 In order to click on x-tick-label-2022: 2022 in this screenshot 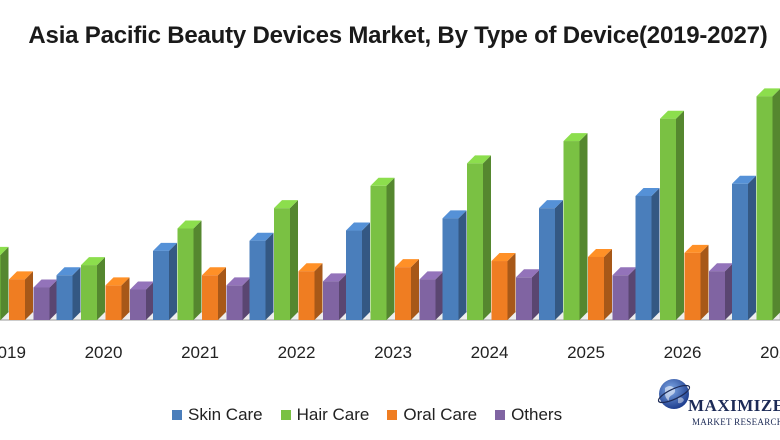, I will do `click(297, 352)`.